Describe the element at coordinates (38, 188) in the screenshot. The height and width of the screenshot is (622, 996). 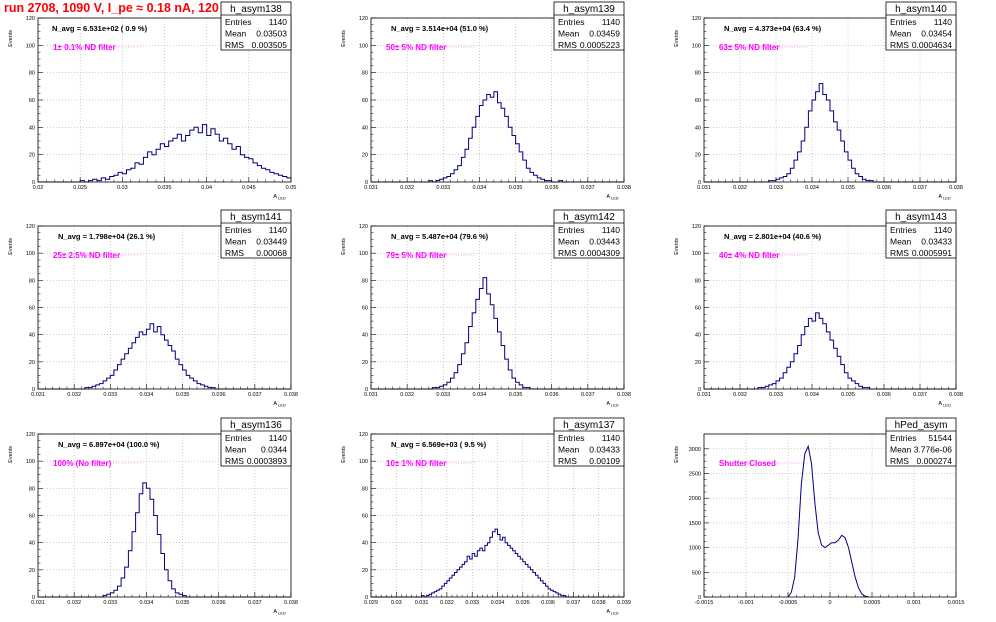
I see `x-tick-label: 0.02` at that location.